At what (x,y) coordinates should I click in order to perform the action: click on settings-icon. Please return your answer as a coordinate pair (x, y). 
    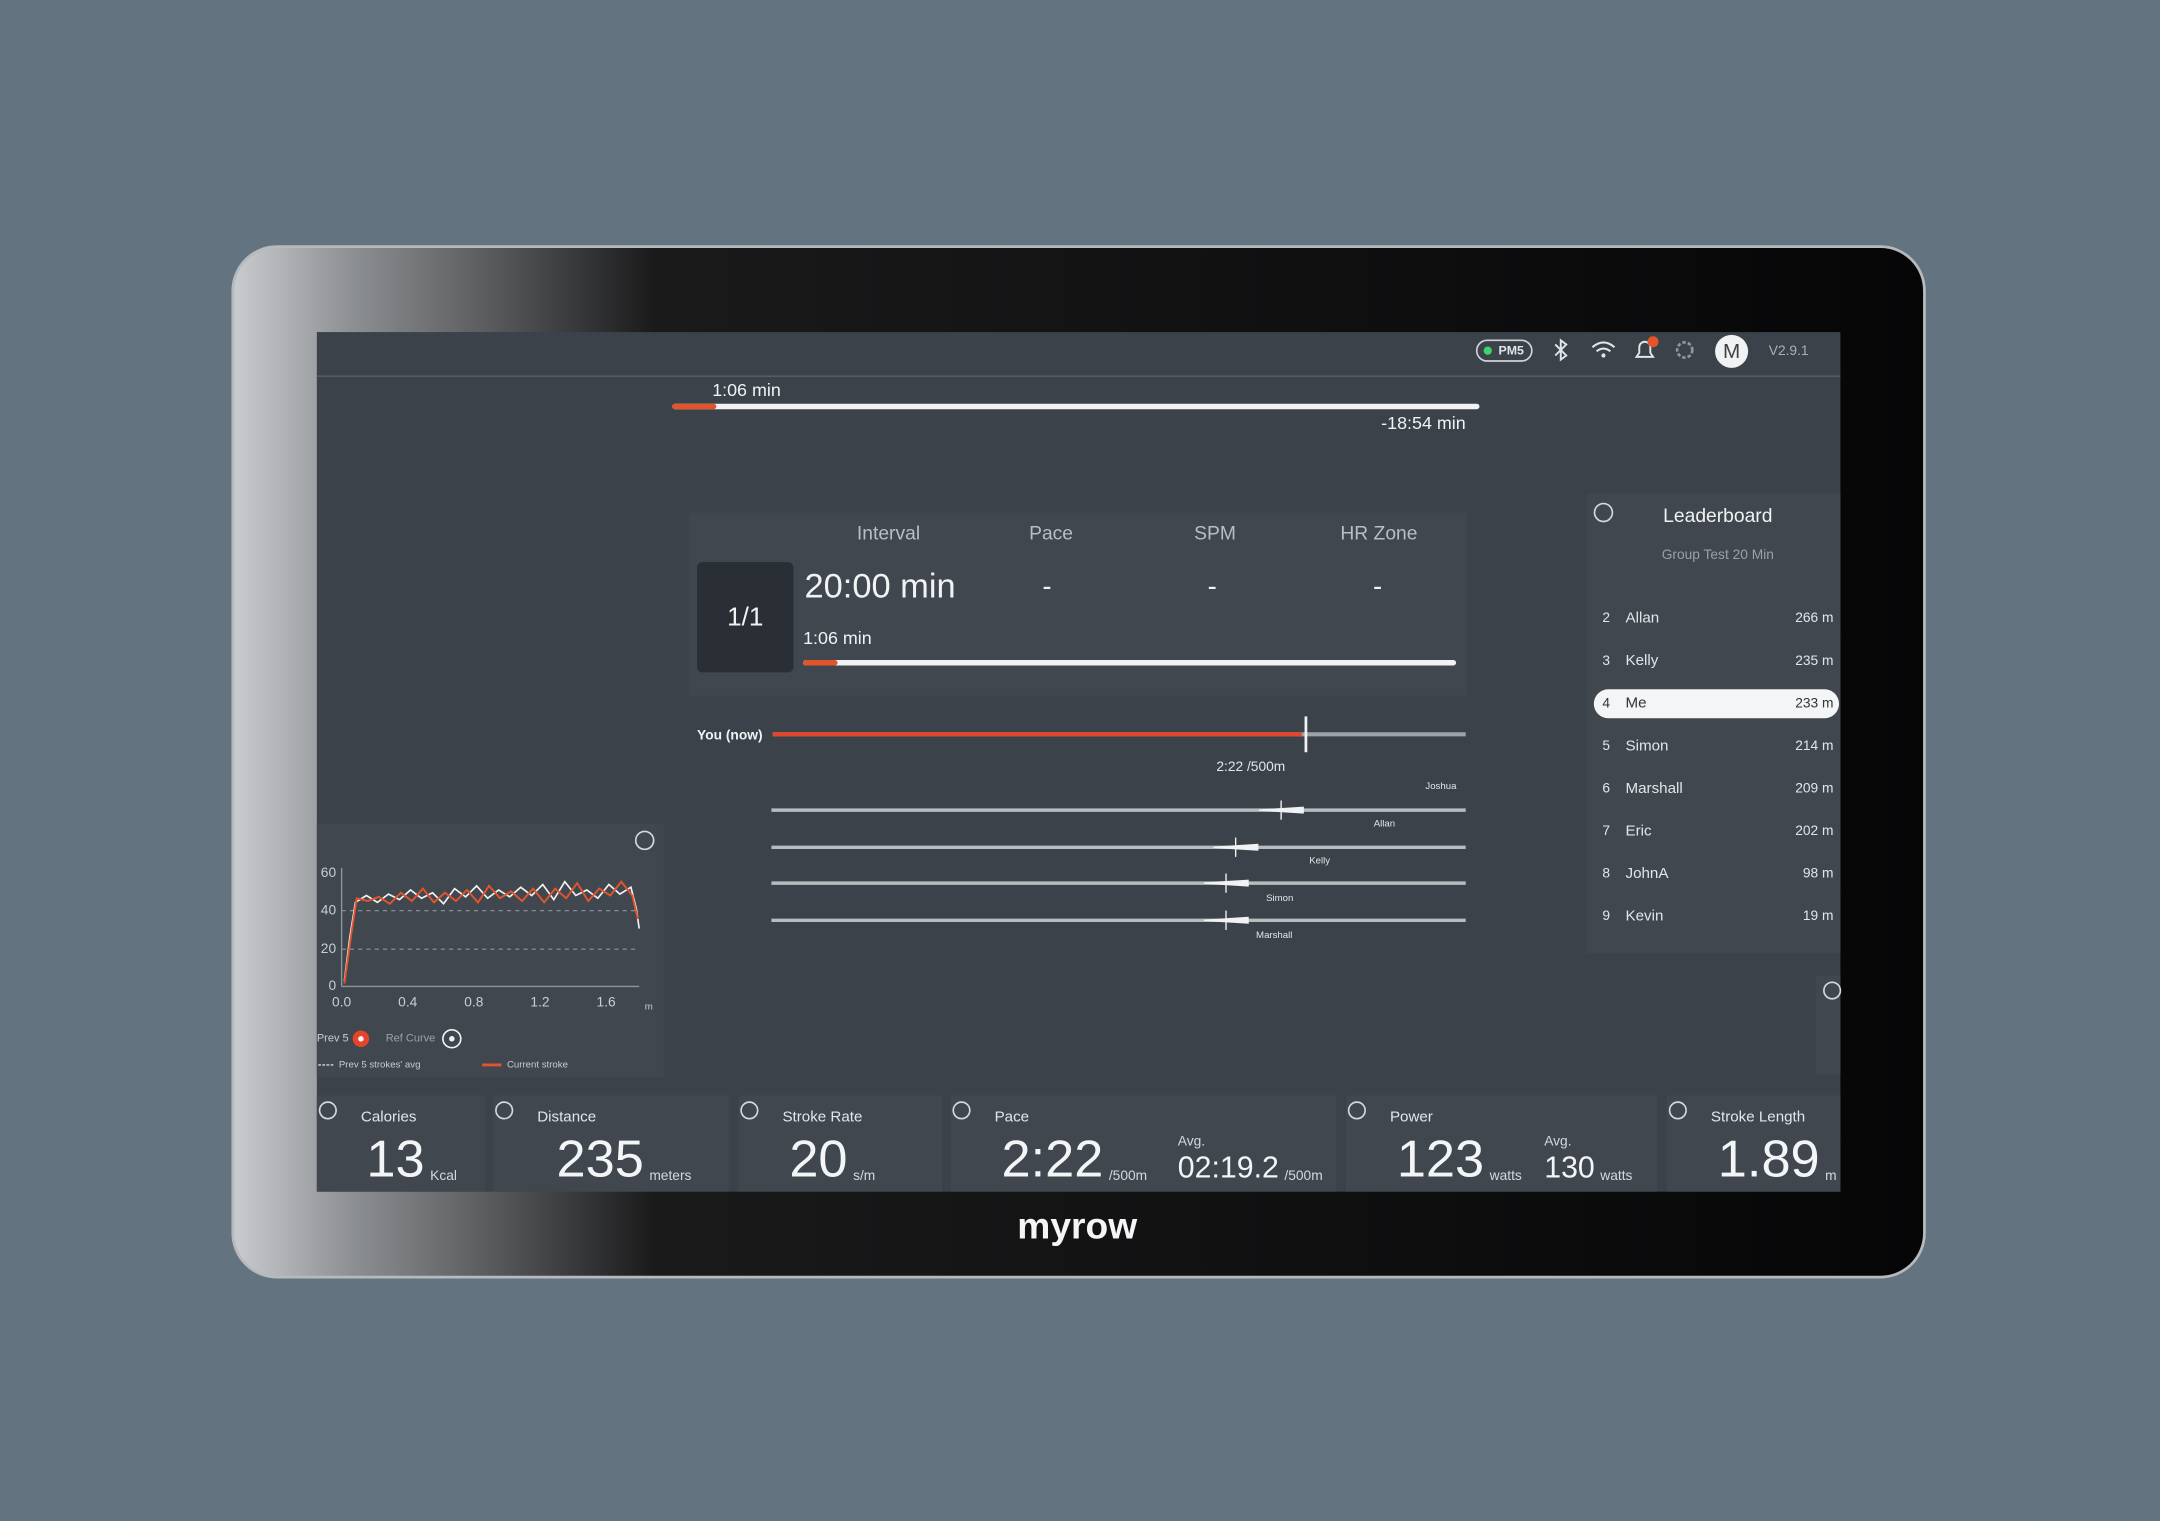
    Looking at the image, I should click on (1684, 350).